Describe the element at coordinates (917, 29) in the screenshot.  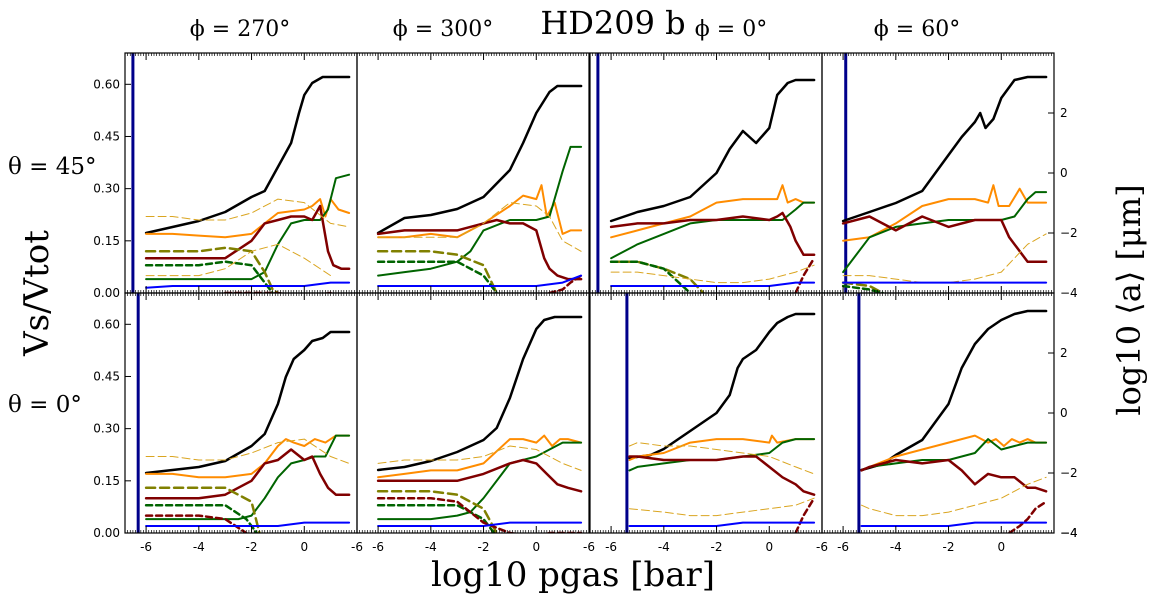
I see `col-label-phi60: ϕ = 60°` at that location.